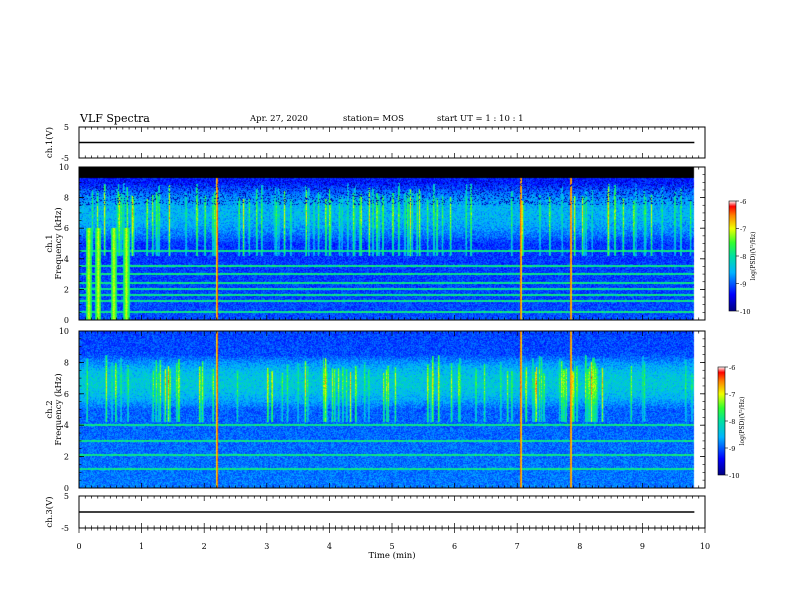  Describe the element at coordinates (454, 546) in the screenshot. I see `x-tick-label: 6` at that location.